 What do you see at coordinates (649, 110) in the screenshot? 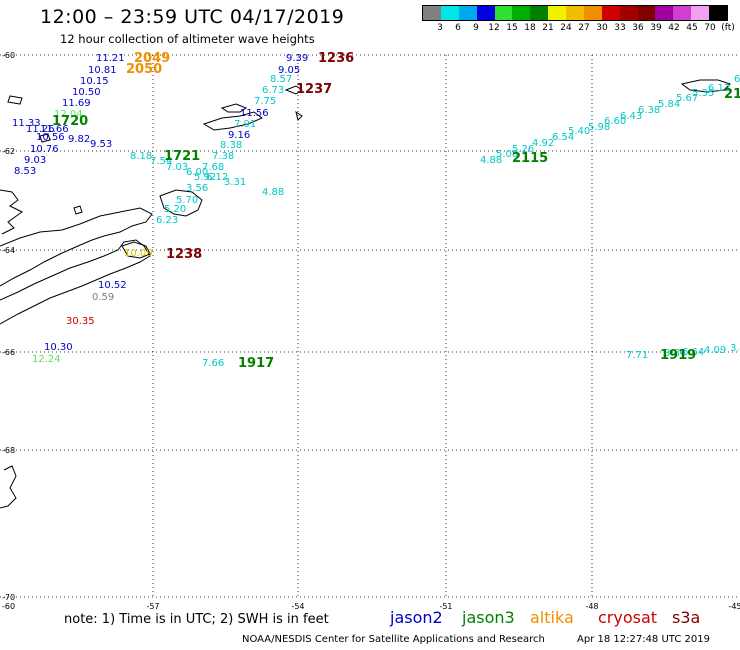
I see `wave-height-label: 6.38` at bounding box center [649, 110].